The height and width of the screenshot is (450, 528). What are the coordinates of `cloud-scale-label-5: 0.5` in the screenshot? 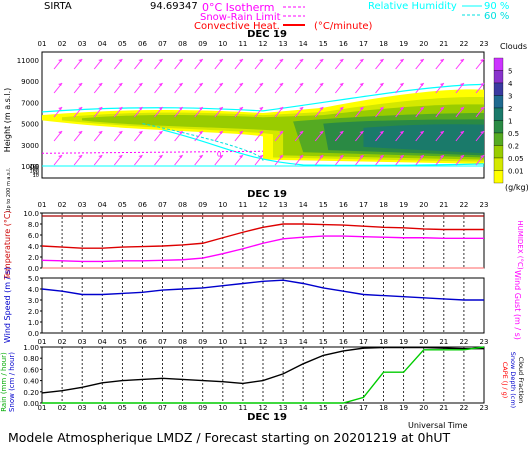 It's located at (513, 134).